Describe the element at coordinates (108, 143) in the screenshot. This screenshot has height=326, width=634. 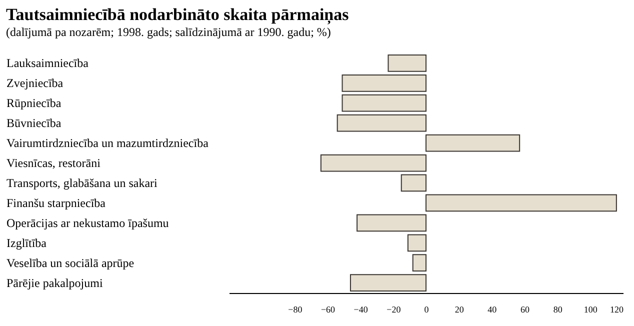
I see `y-tick-label: Vairumtirdzniecība un mazumtirdzniecība` at that location.